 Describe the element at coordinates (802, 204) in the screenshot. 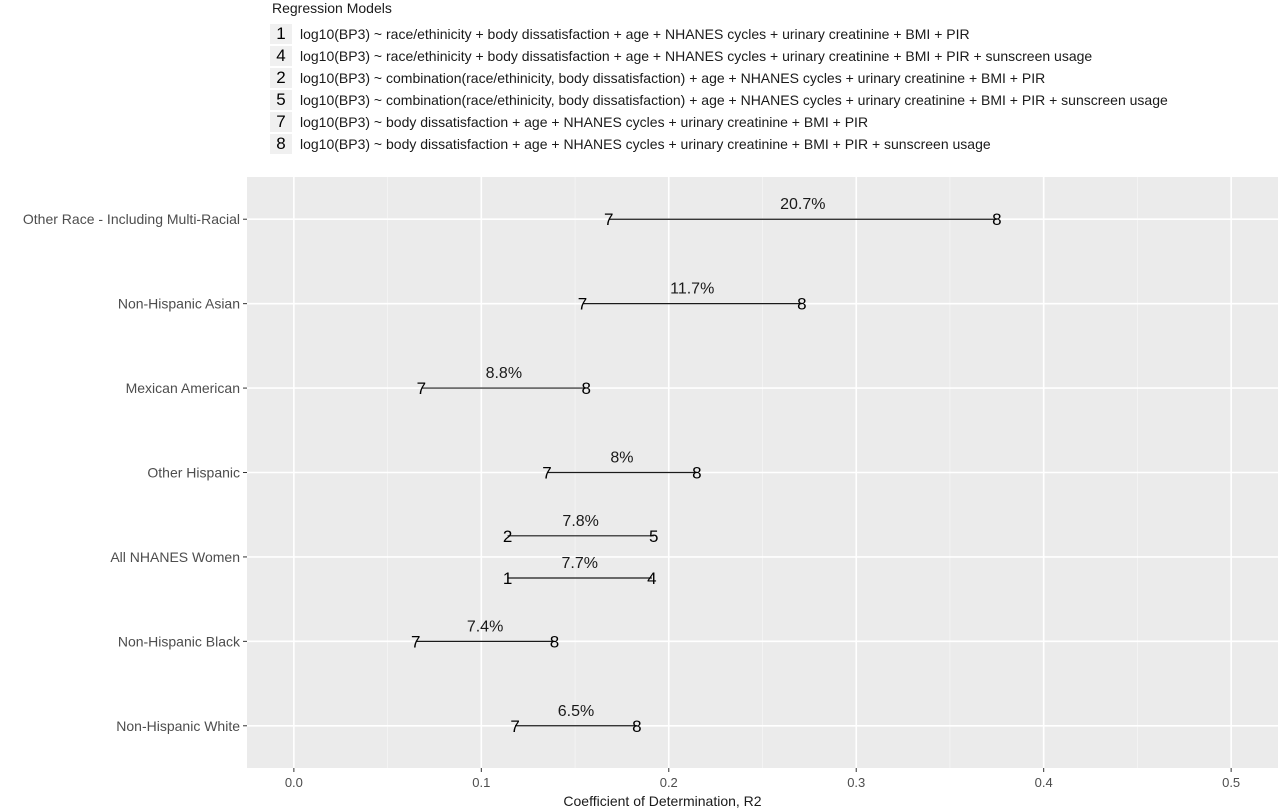

I see `difference-label: 20.7%` at that location.